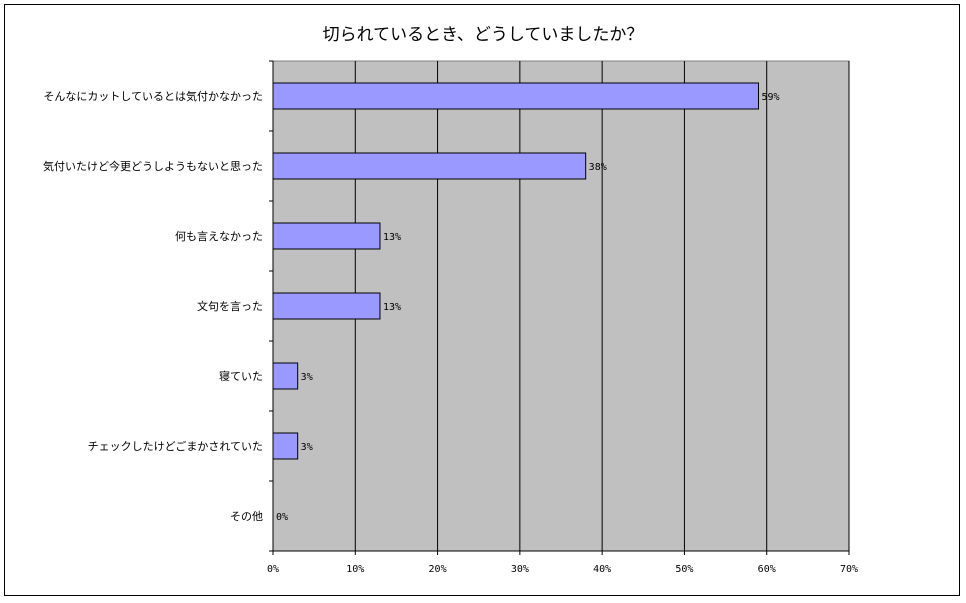 The height and width of the screenshot is (603, 966). Describe the element at coordinates (153, 96) in the screenshot. I see `category-label: そんなにカットしているとは気付かなかった` at that location.